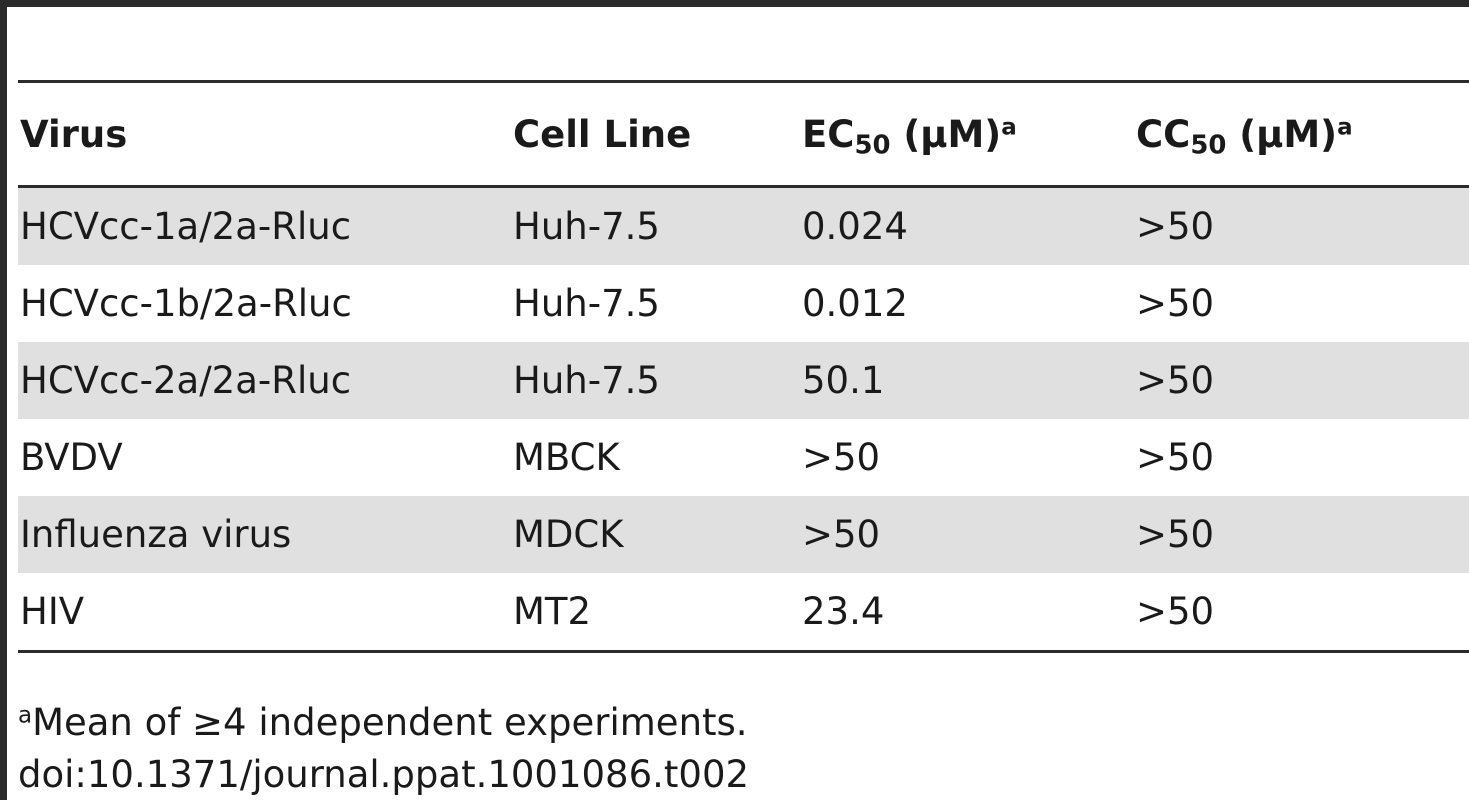  I want to click on left-border, so click(3, 400).